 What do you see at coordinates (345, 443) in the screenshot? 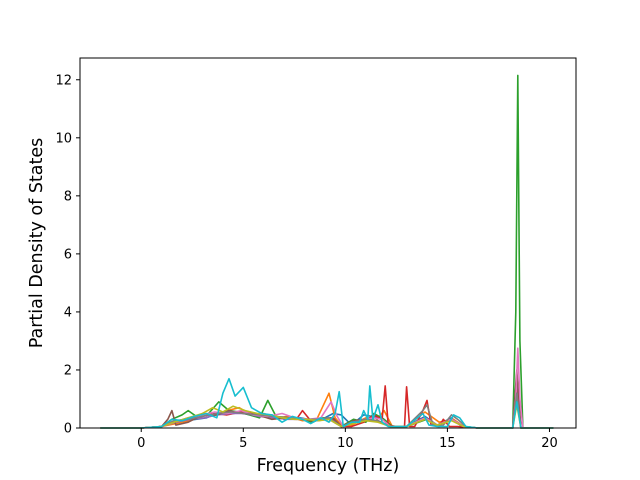
I see `x-tick-label: 10` at bounding box center [345, 443].